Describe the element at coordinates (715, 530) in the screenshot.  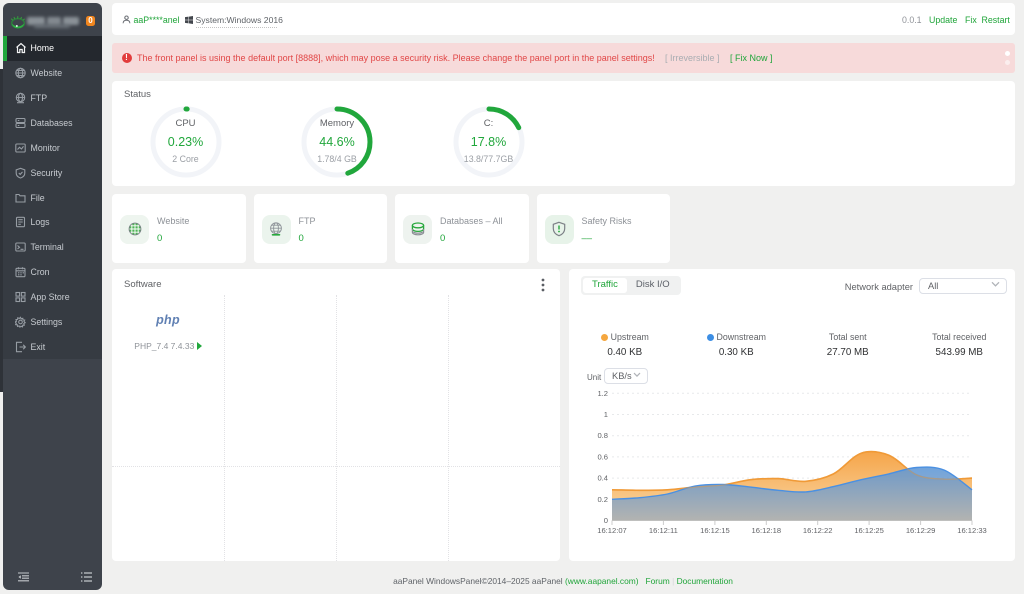
I see `svg-text: 16:12:15` at that location.